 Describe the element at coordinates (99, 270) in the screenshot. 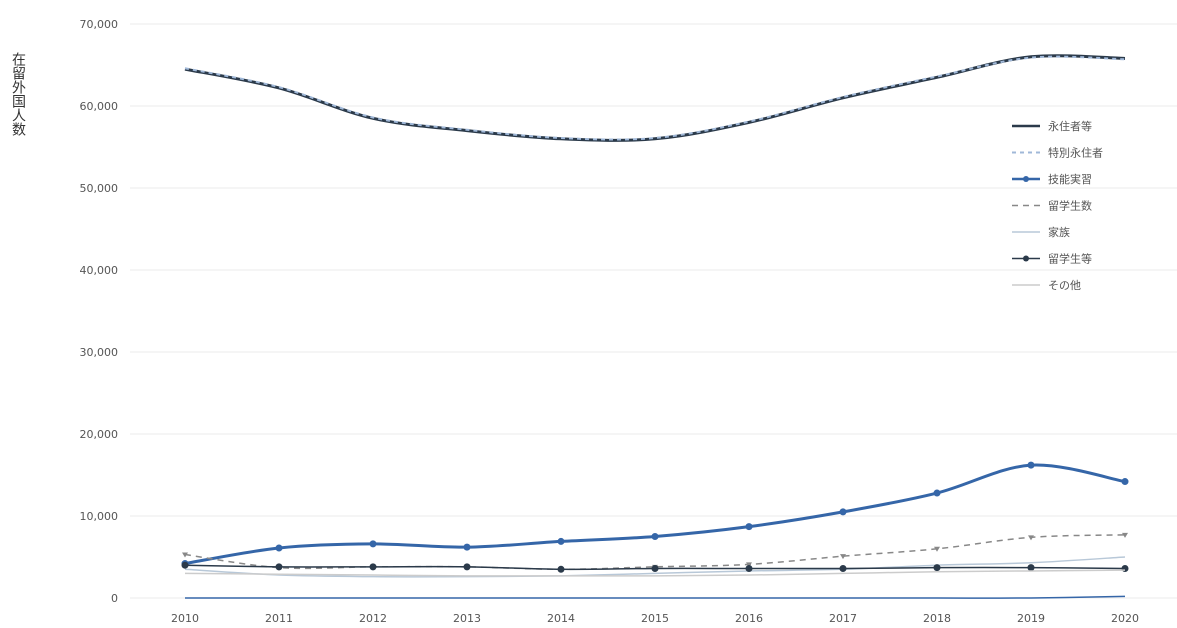

I see `y-tick-label: 40,000` at that location.